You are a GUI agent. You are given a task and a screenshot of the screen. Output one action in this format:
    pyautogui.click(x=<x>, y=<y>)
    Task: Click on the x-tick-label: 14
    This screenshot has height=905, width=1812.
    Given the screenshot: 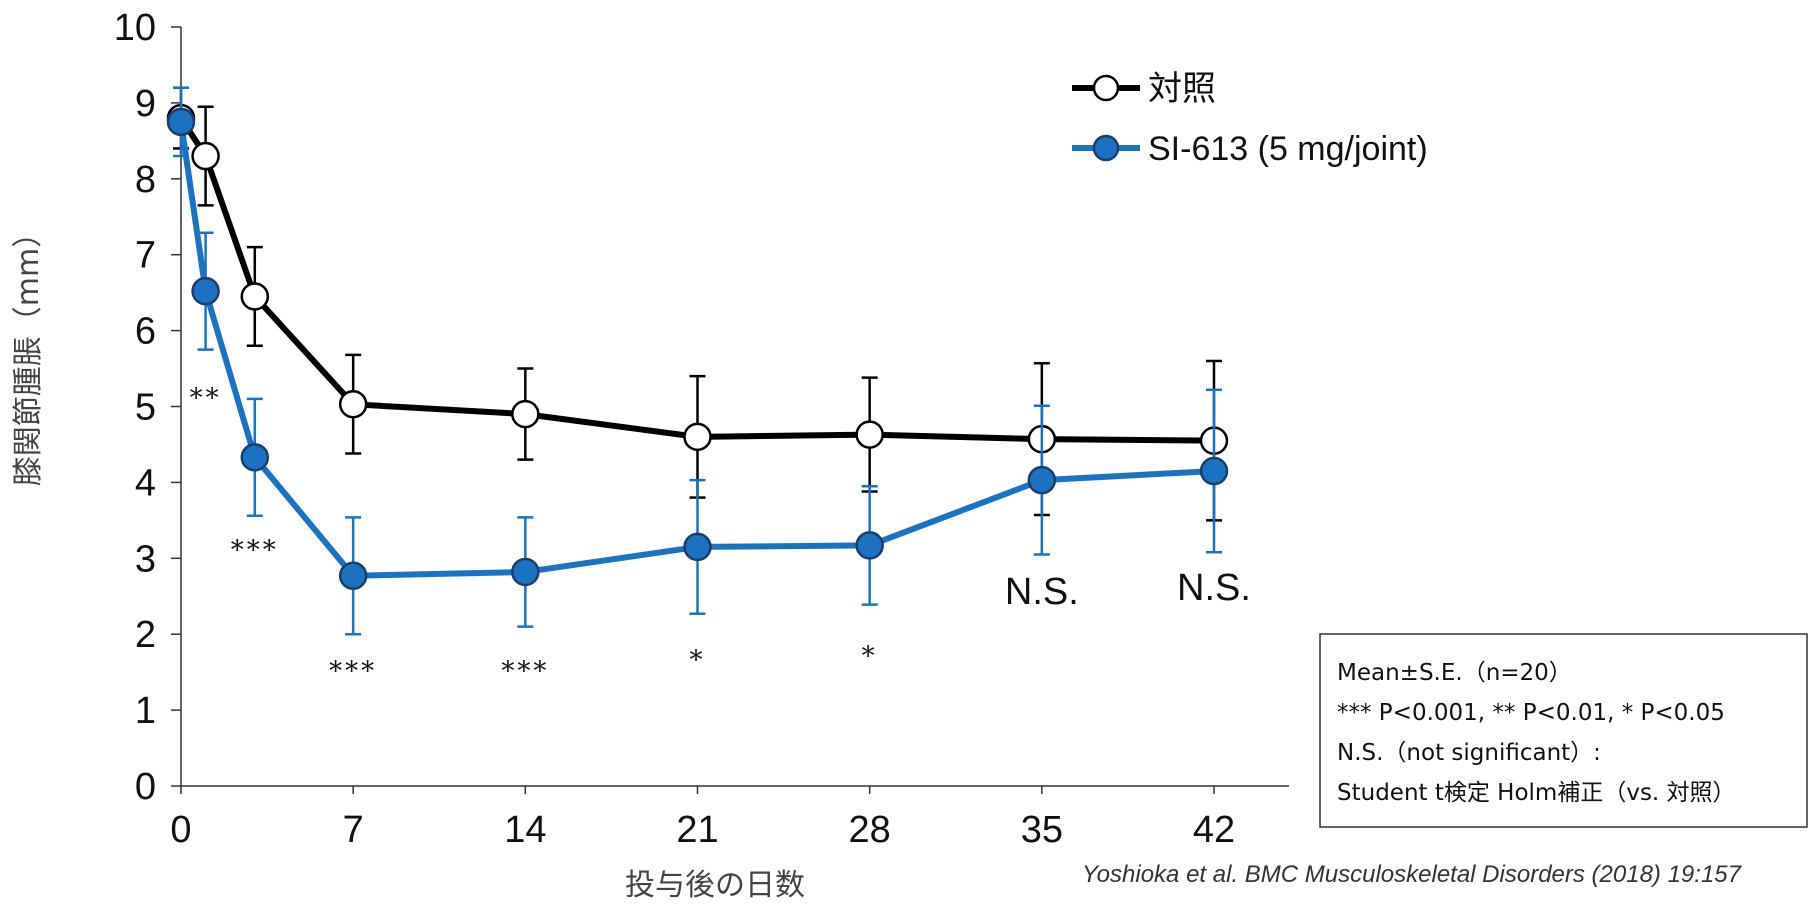 What is the action you would take?
    pyautogui.click(x=525, y=830)
    